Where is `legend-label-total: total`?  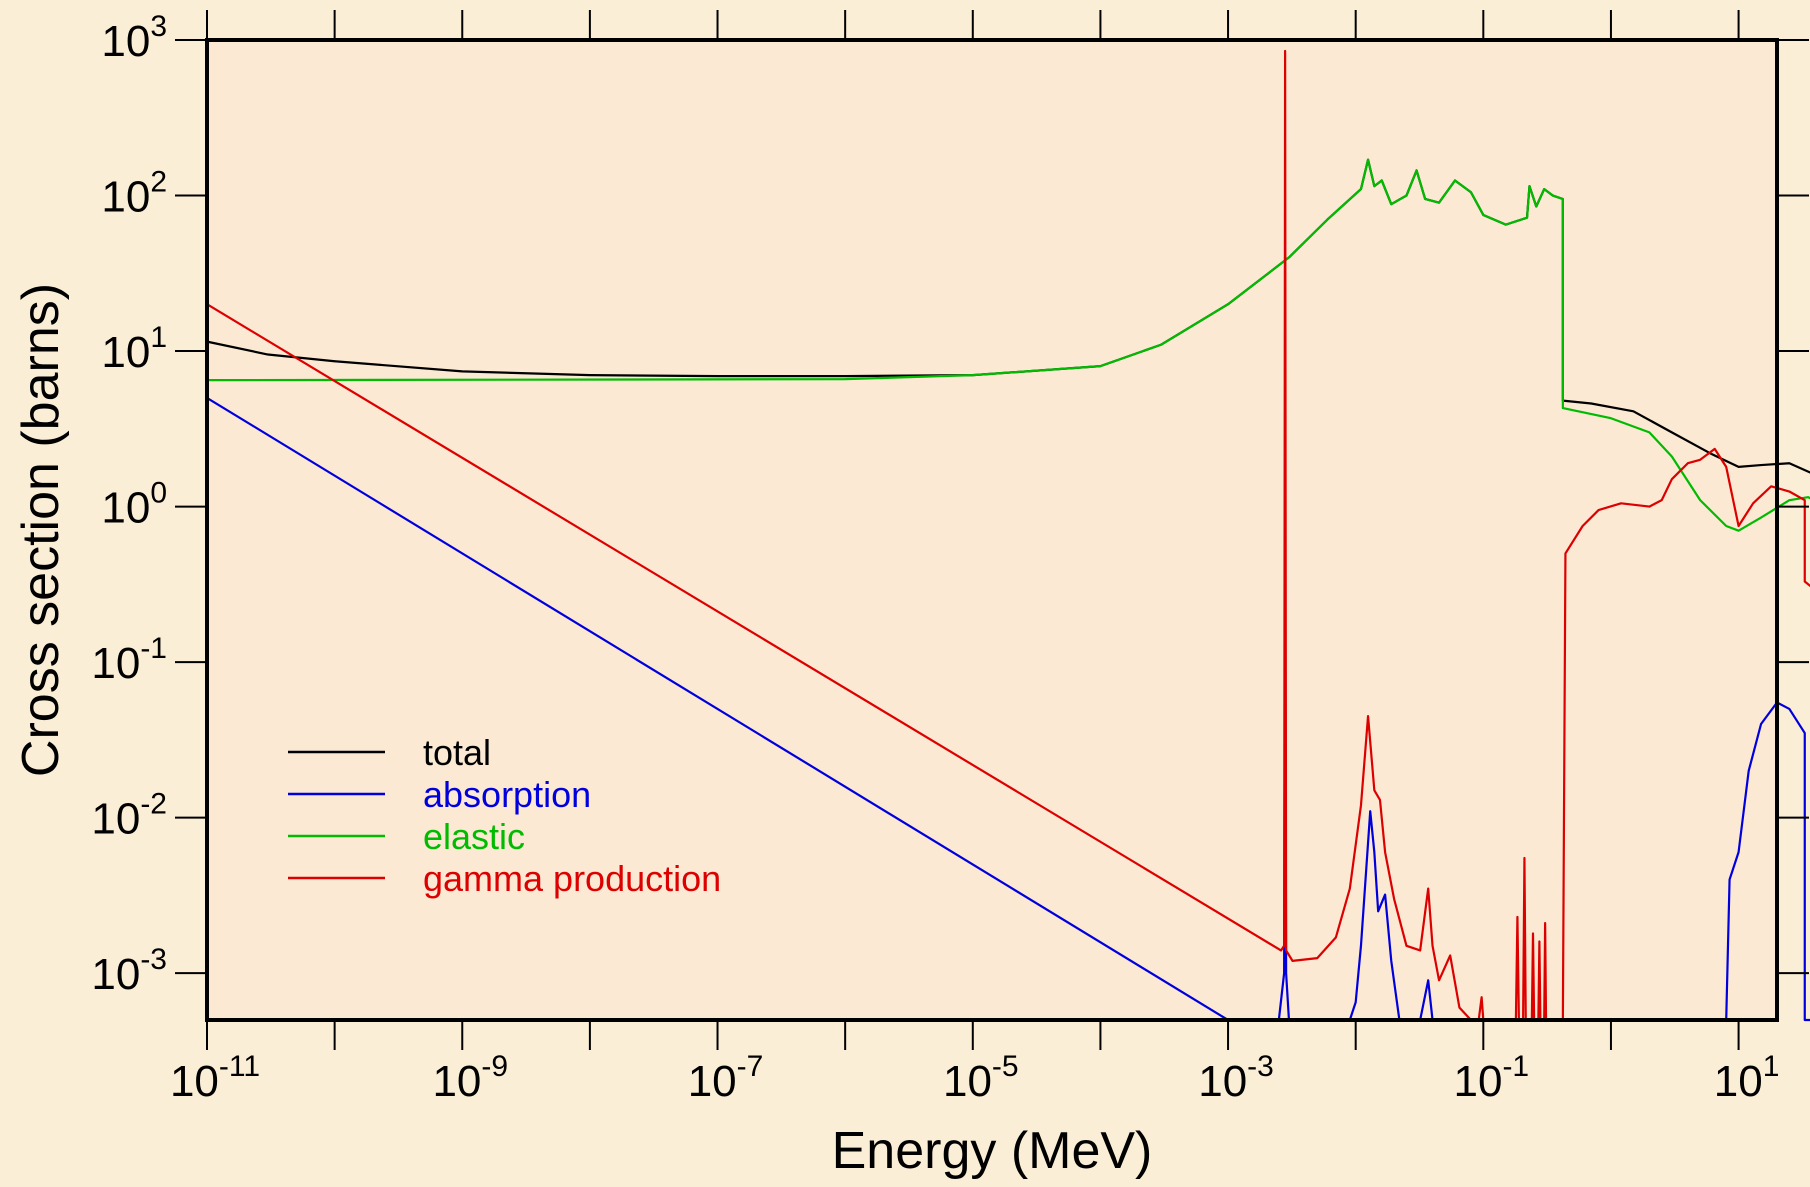 legend-label-total: total is located at coordinates (457, 752).